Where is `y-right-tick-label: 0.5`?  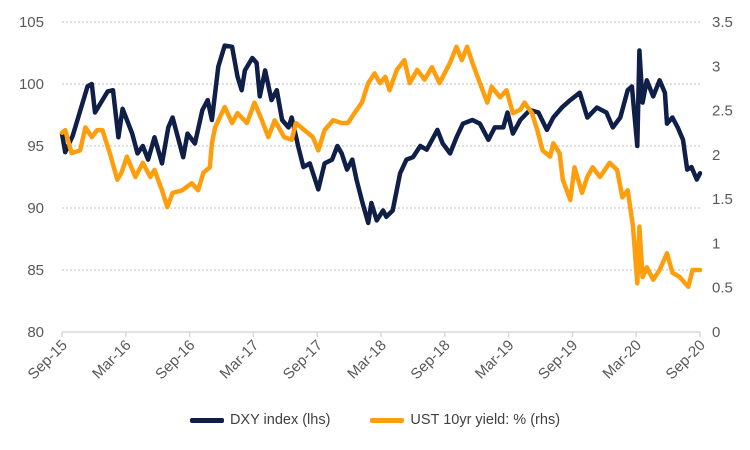
y-right-tick-label: 0.5 is located at coordinates (722, 288).